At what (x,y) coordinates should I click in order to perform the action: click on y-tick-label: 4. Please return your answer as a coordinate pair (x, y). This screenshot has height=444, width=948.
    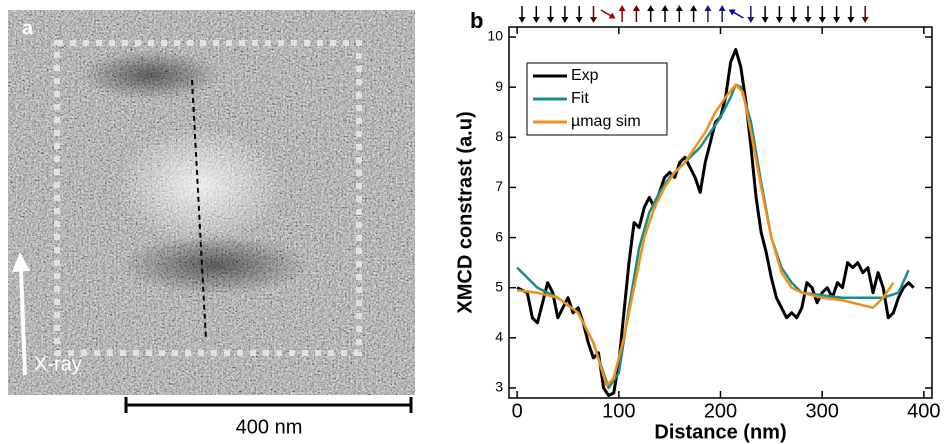
    Looking at the image, I should click on (499, 337).